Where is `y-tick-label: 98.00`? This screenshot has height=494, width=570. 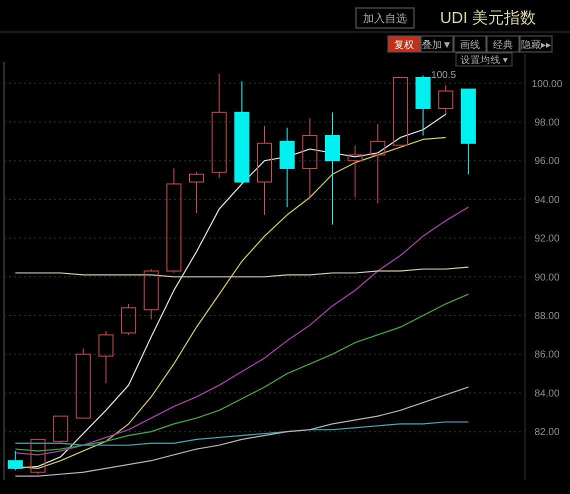 y-tick-label: 98.00 is located at coordinates (547, 122).